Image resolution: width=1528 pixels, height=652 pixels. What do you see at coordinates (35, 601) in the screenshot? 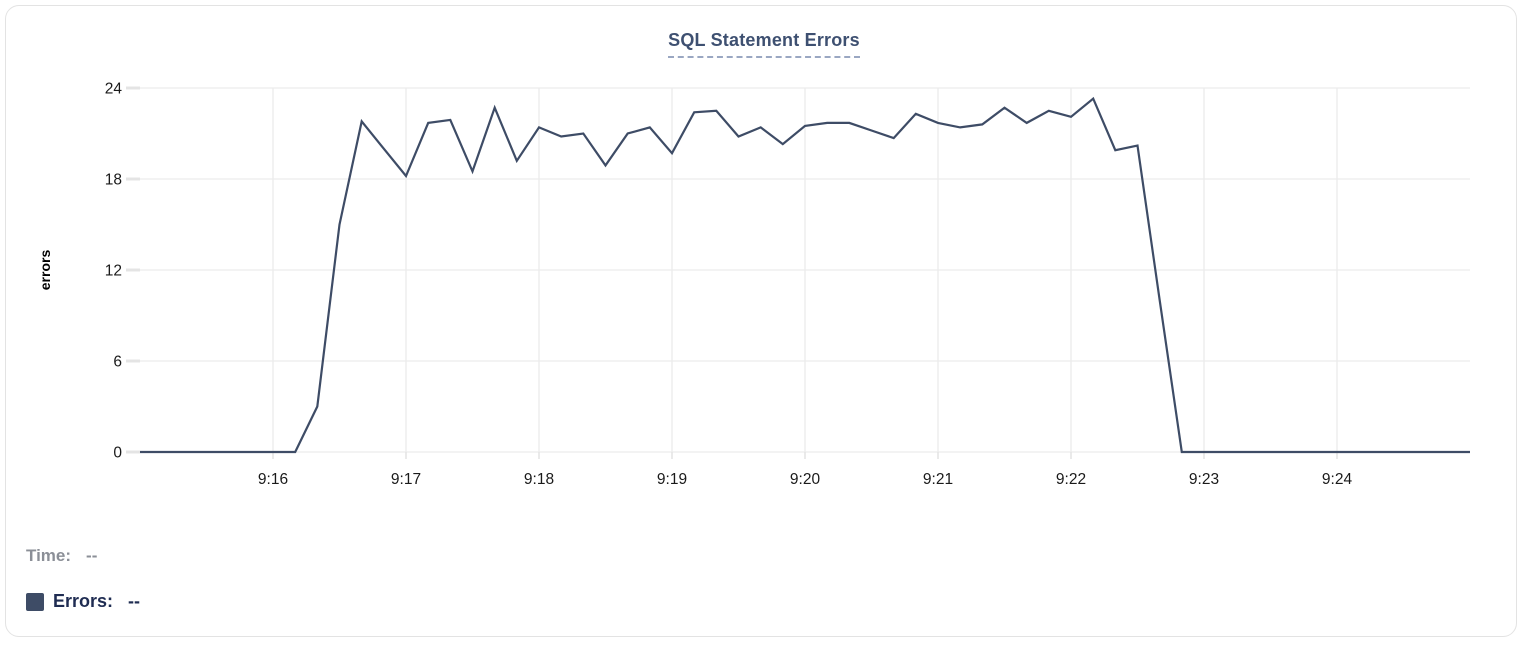
I see `errors-series-swatch-icon` at bounding box center [35, 601].